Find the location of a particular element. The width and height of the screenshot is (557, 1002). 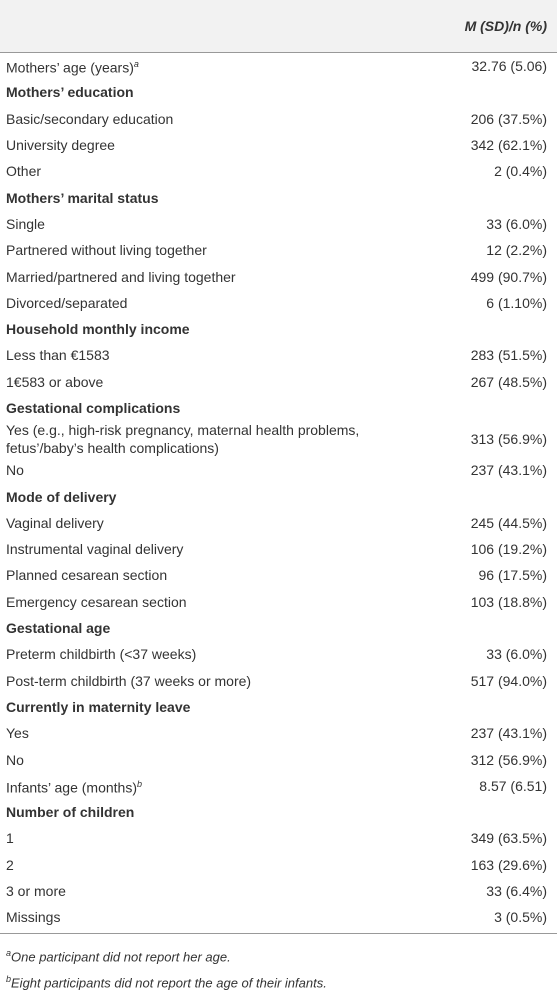

data-row: 1 349 (63.5%) is located at coordinates (278, 838).